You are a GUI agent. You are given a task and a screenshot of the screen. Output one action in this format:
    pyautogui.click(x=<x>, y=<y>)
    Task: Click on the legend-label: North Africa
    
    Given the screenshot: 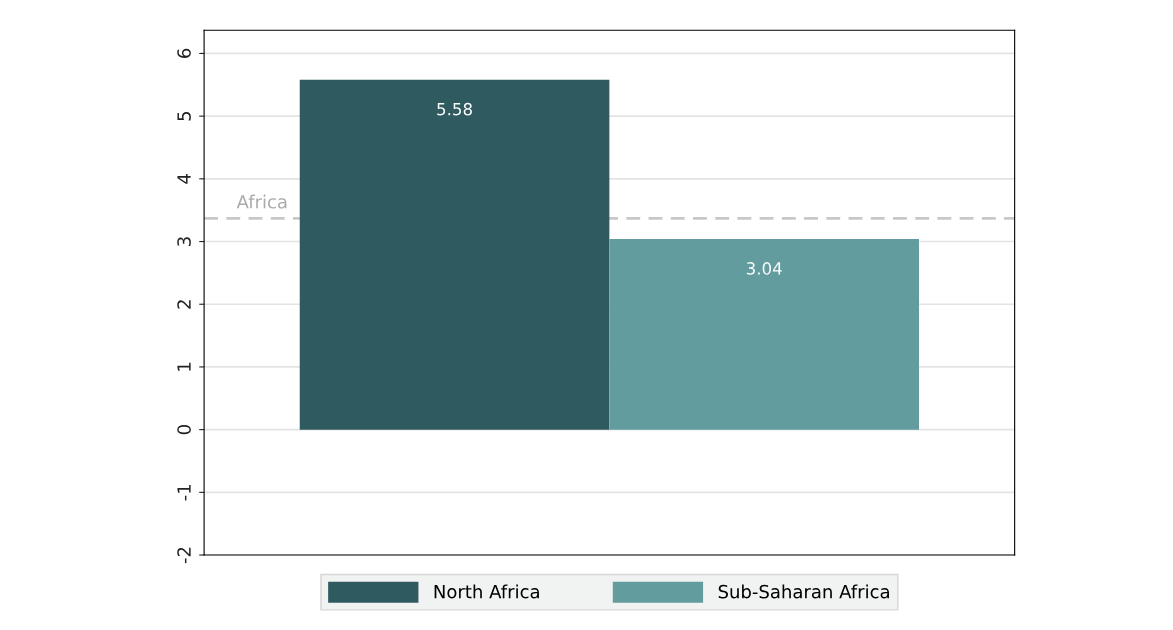 What is the action you would take?
    pyautogui.click(x=486, y=591)
    